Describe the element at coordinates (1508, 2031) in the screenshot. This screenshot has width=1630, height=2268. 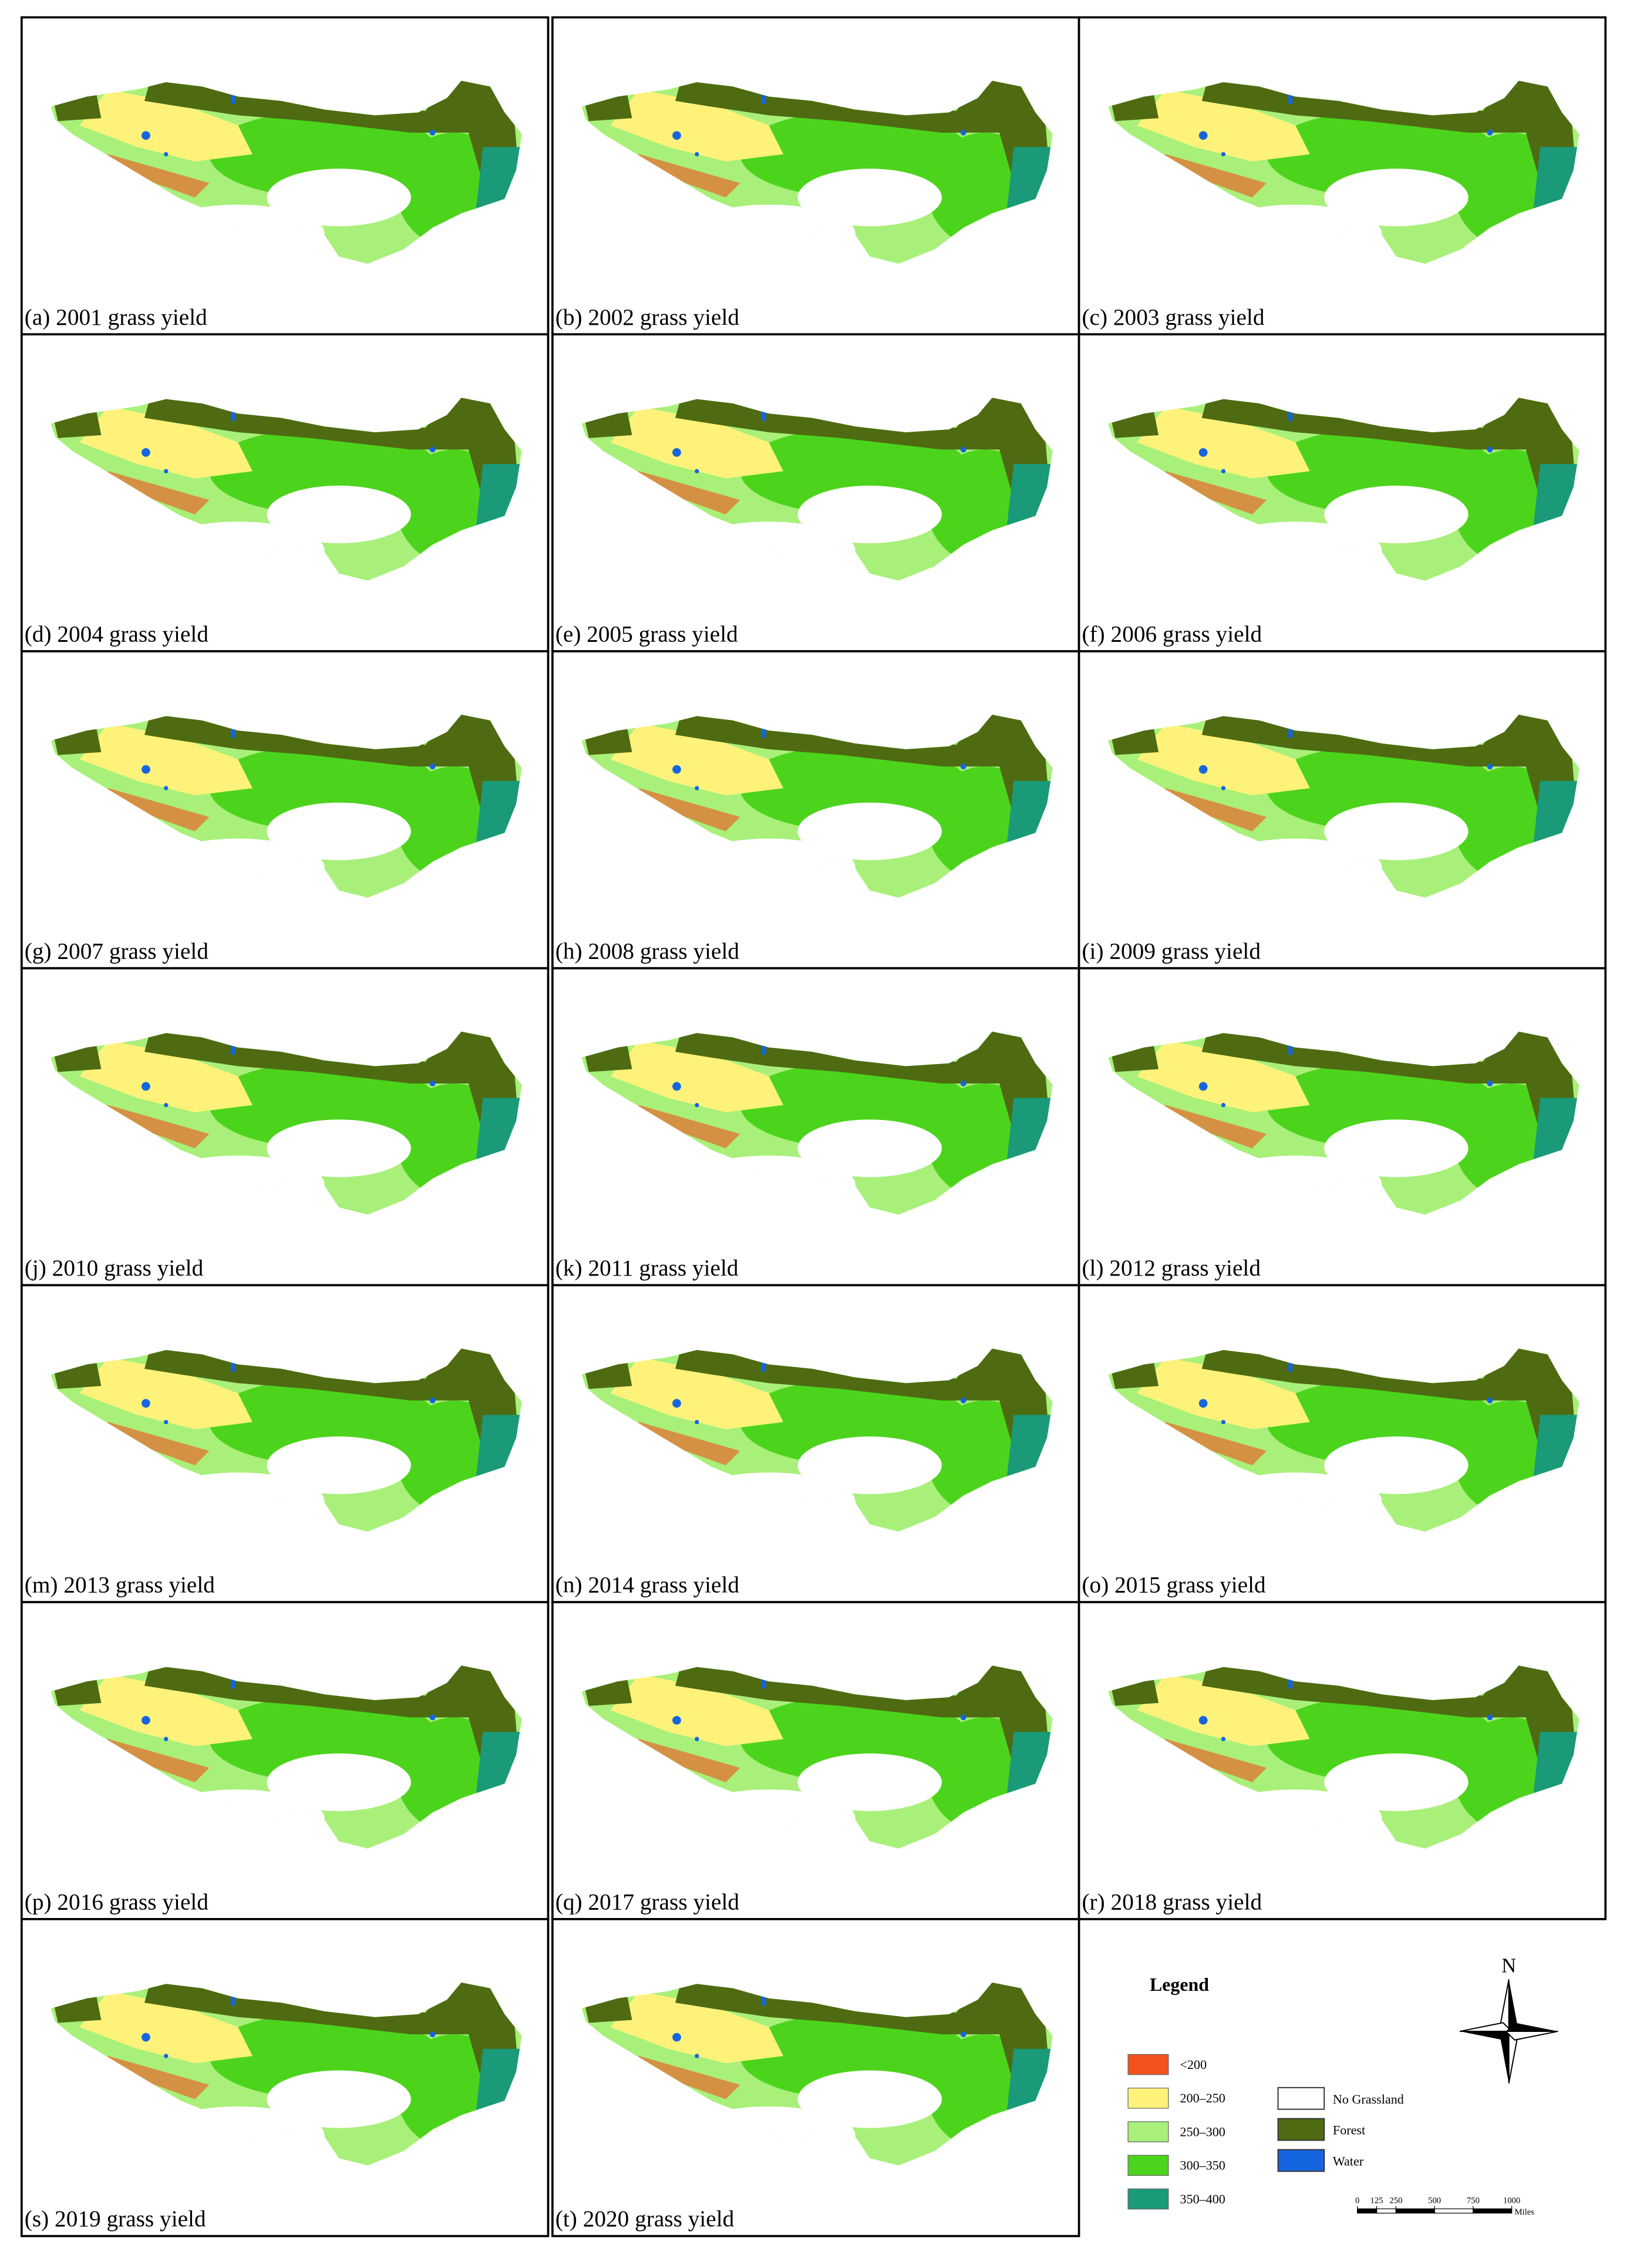
I see `north-arrow` at that location.